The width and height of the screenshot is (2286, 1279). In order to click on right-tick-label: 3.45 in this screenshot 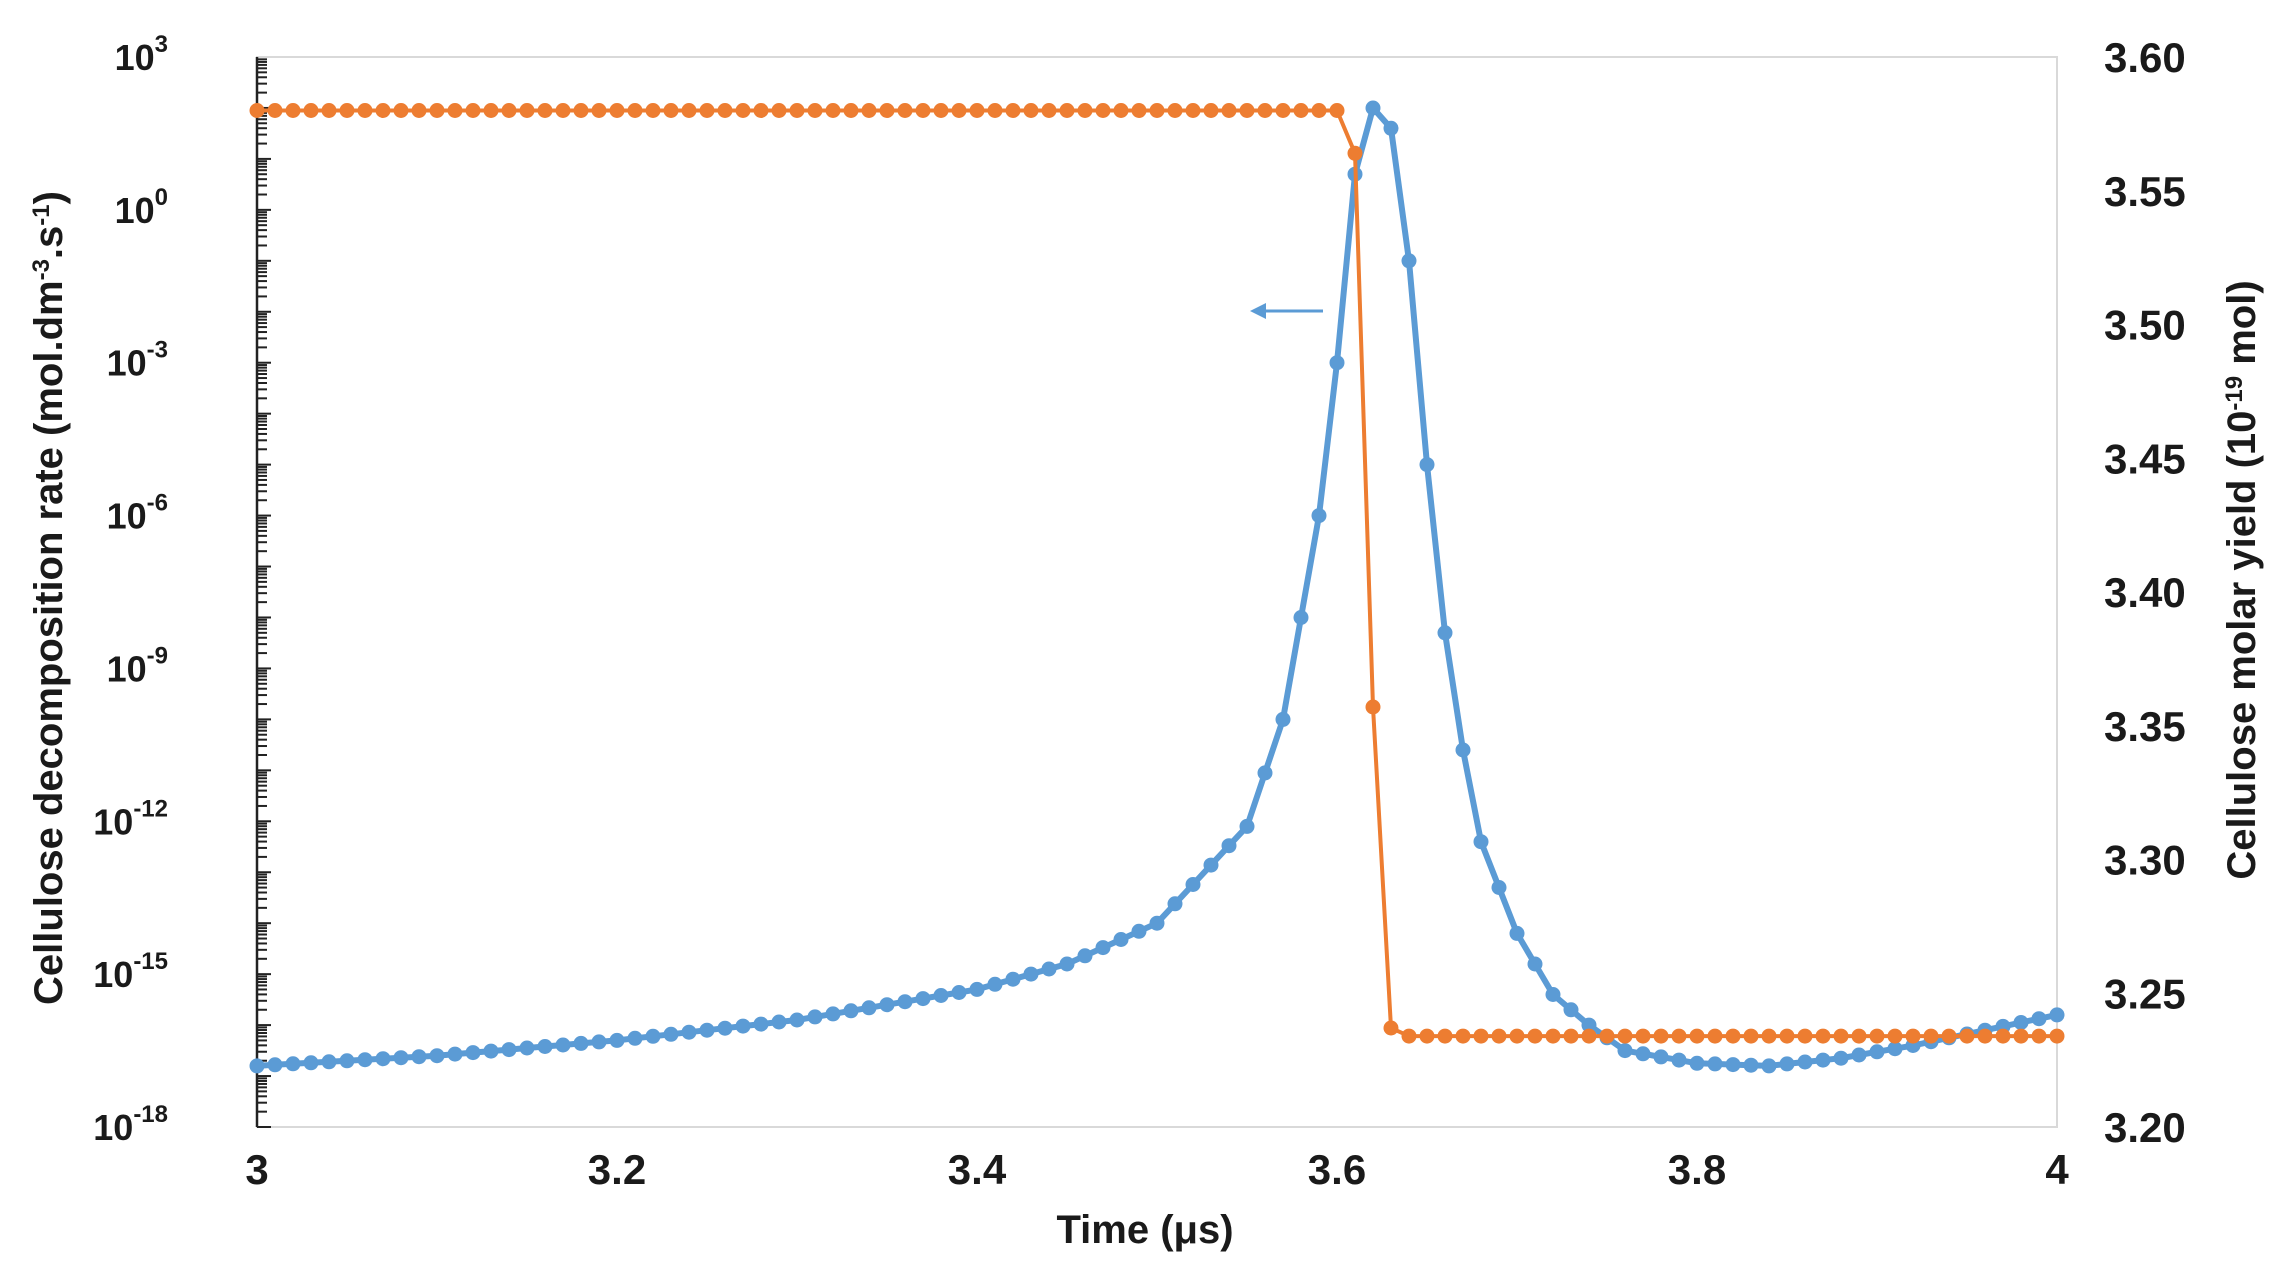, I will do `click(2145, 458)`.